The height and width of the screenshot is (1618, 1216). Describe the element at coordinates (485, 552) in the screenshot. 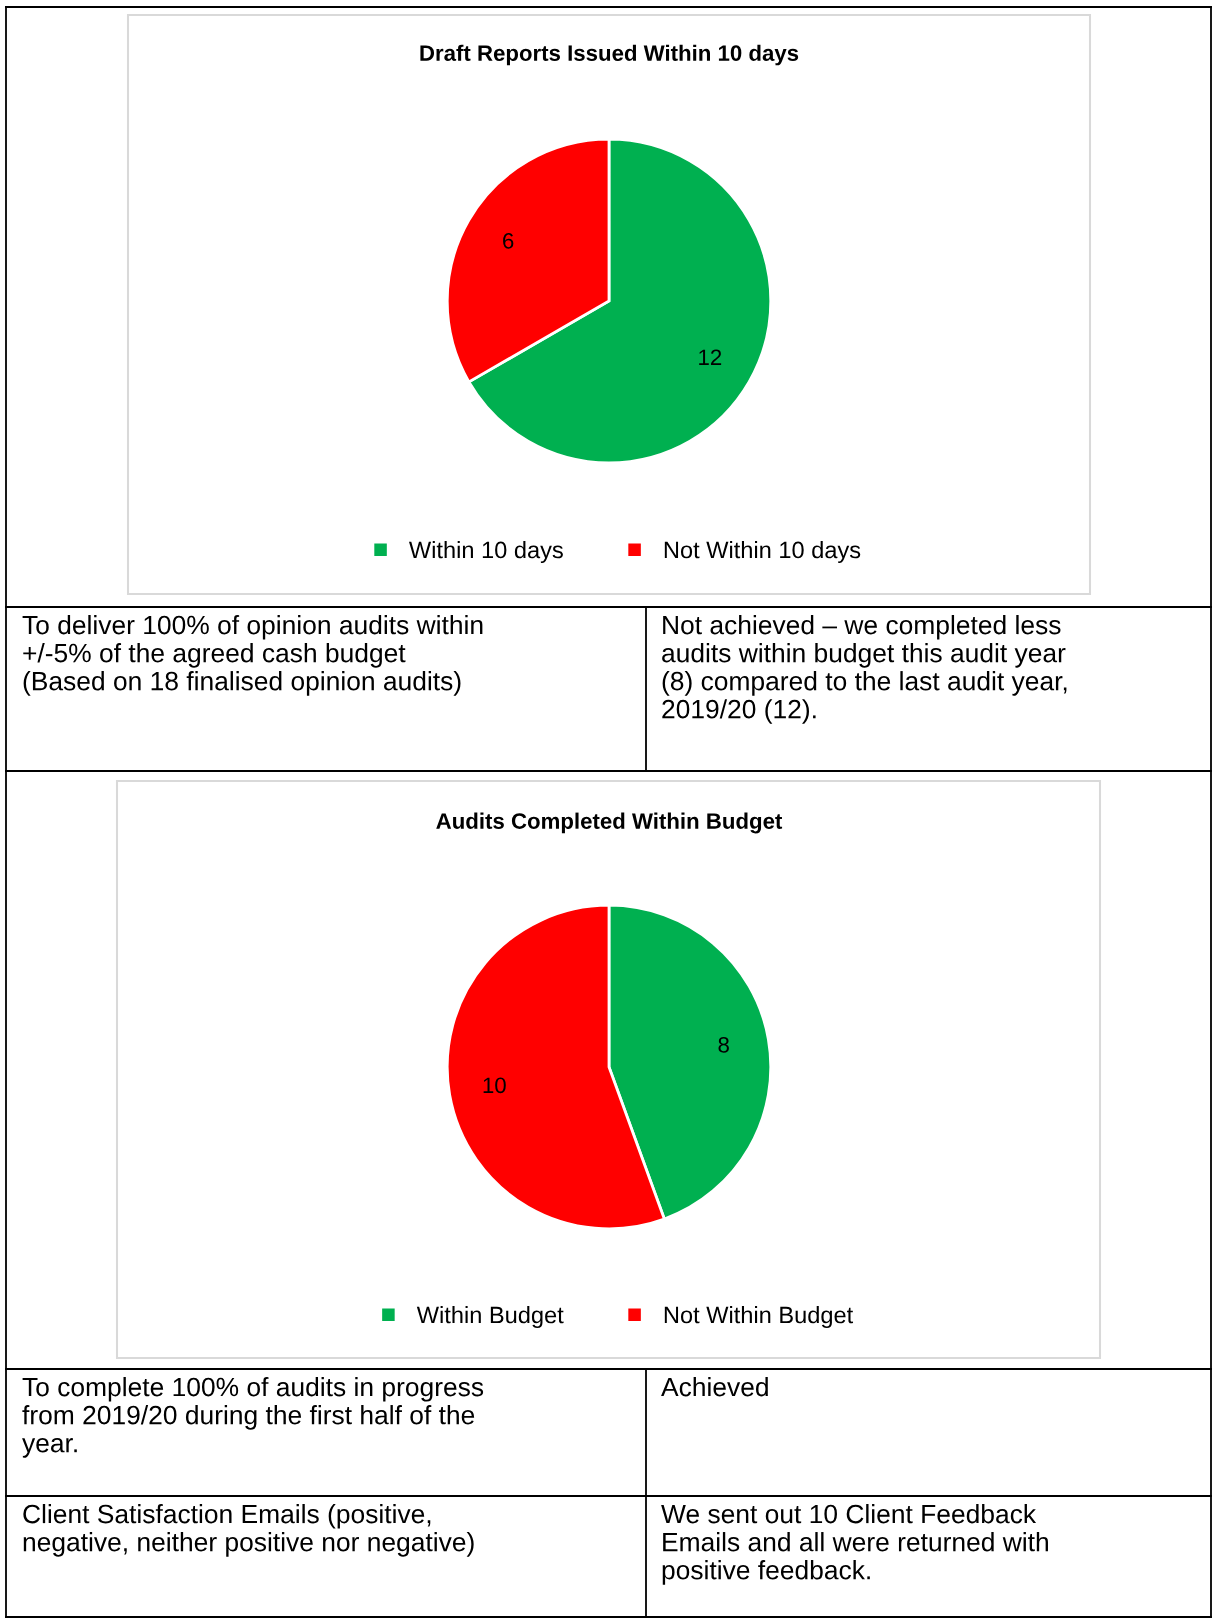

I see `legend-label: Within 10 days` at that location.